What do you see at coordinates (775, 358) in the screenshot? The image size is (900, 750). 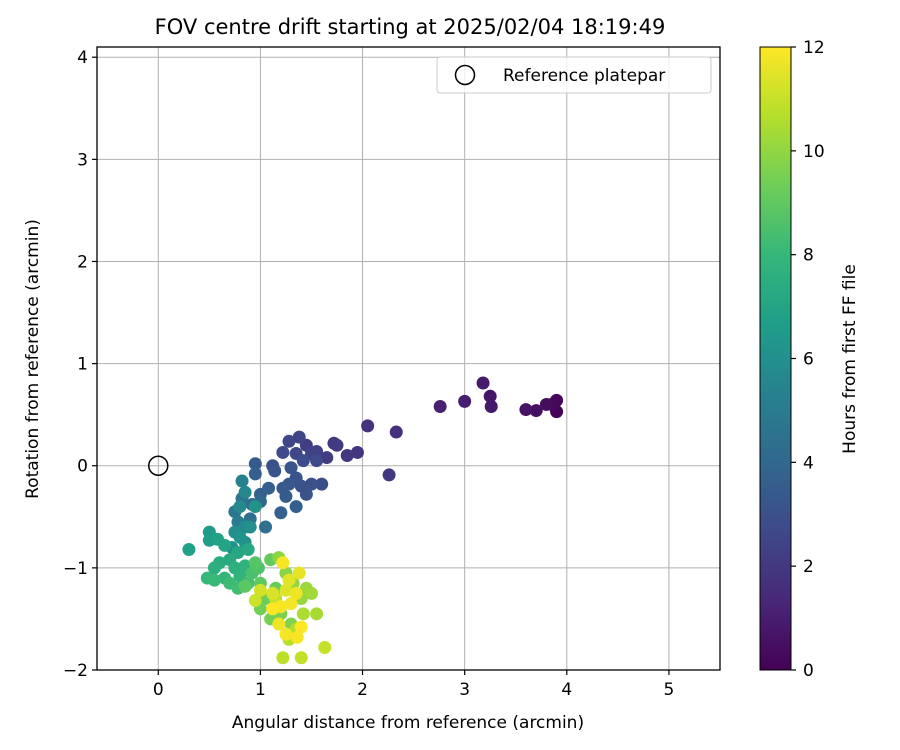 I see `colorbar-gradient` at bounding box center [775, 358].